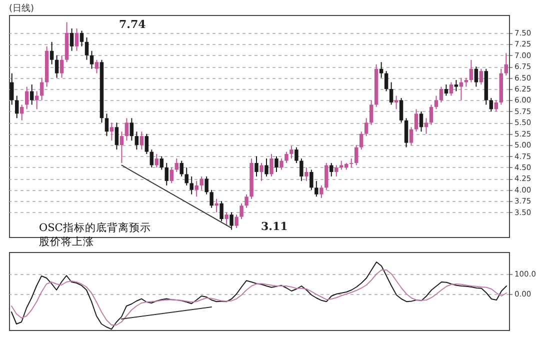 This screenshot has height=340, width=550. What do you see at coordinates (21, 8) in the screenshot?
I see `chart-title: (日线)` at bounding box center [21, 8].